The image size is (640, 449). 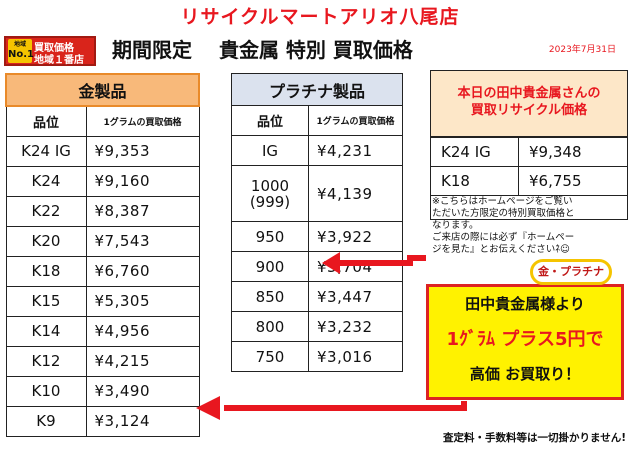 I want to click on gold-row: K22 ¥8,387, so click(x=102, y=211).